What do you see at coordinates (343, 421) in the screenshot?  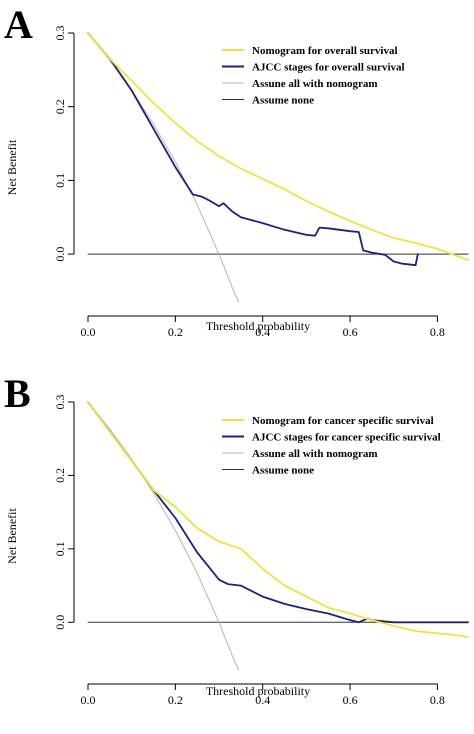 I see `legend-label: Nomogram for cancer specific survival` at bounding box center [343, 421].